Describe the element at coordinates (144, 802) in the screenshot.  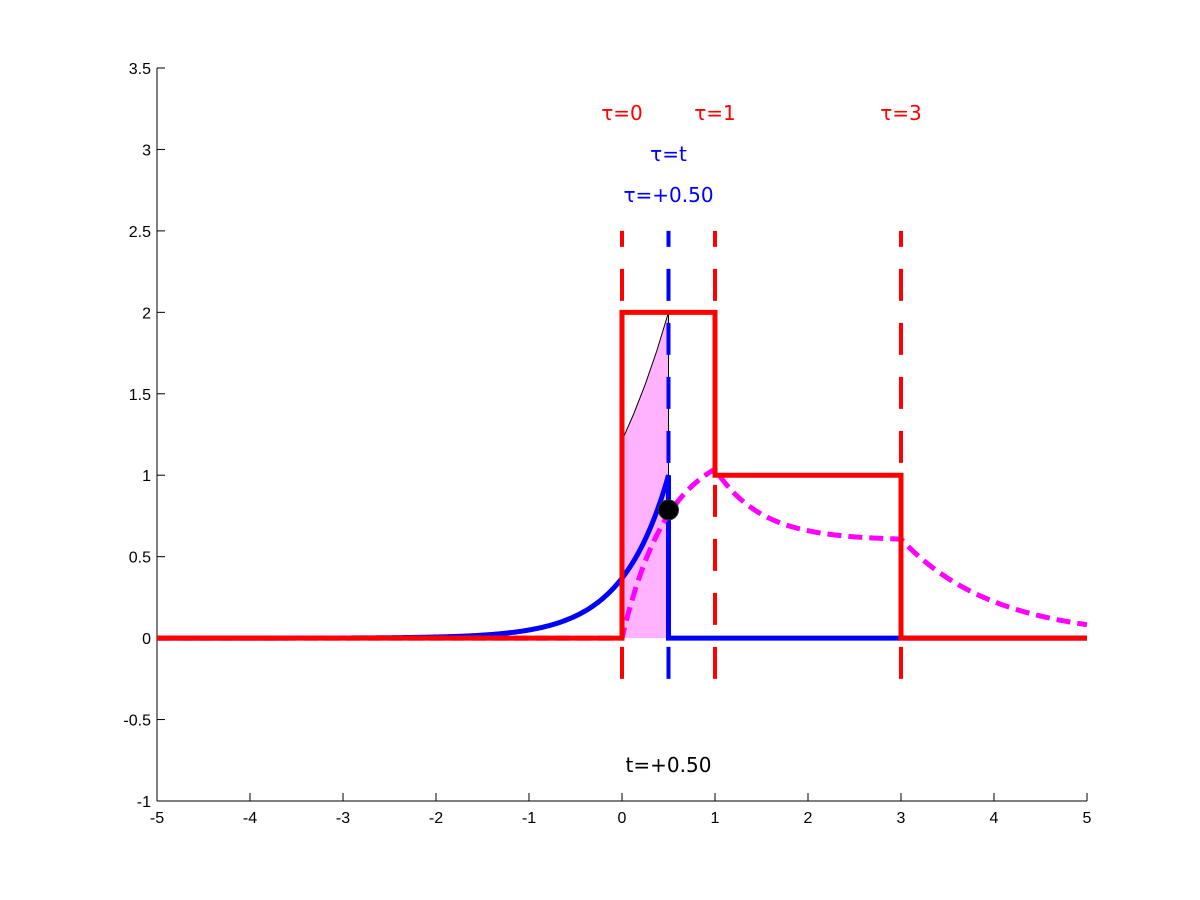
I see `y-tick-label: -1` at that location.